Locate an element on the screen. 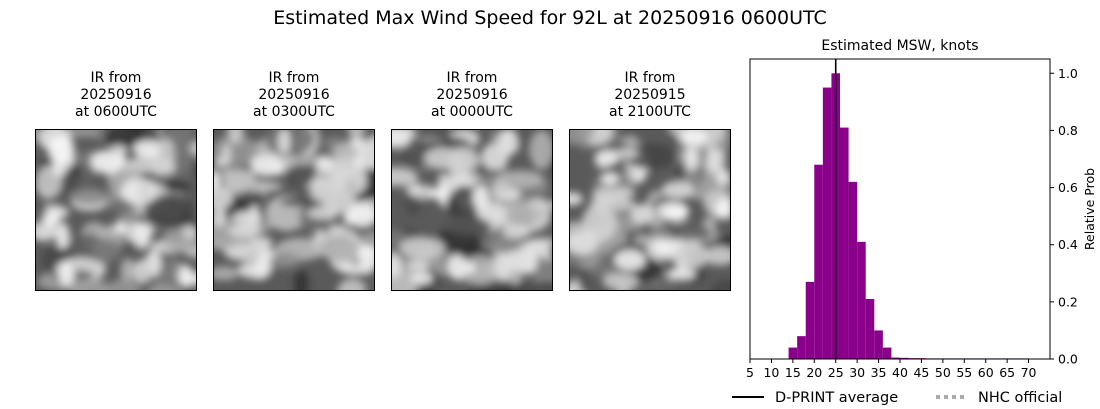 The height and width of the screenshot is (409, 1100). y-tick-label: 0.0 is located at coordinates (1068, 359).